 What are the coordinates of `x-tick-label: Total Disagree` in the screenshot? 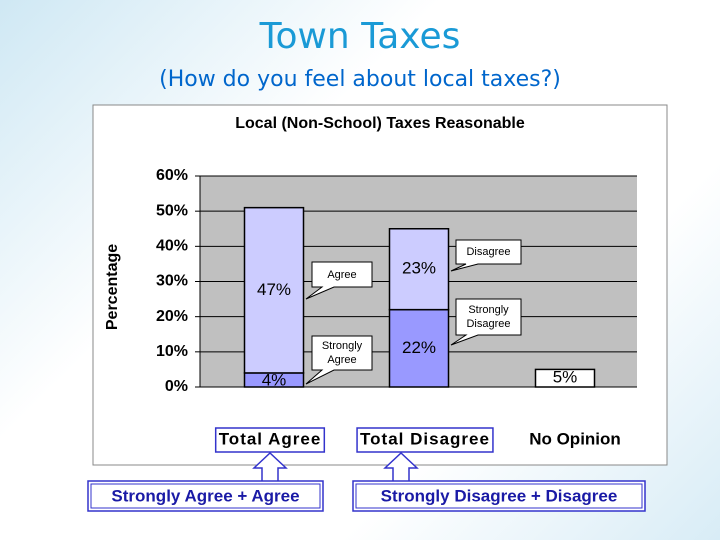 It's located at (425, 438).